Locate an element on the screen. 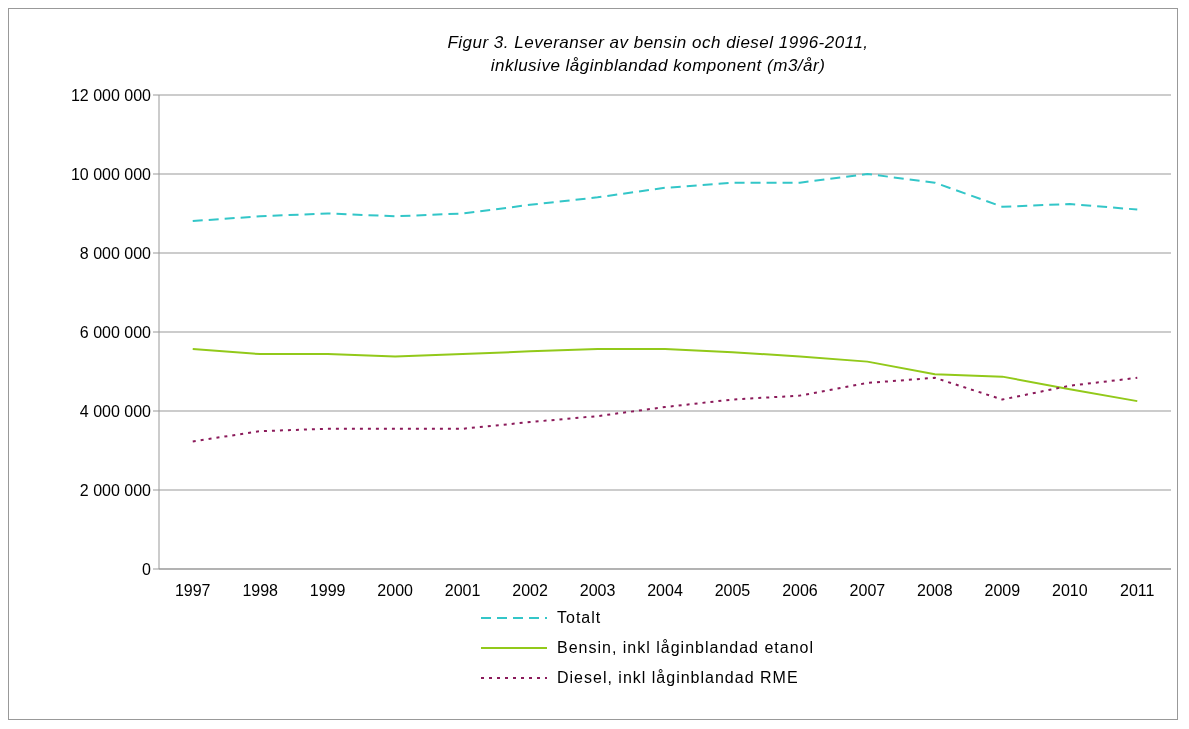  y-tick-label: 0 is located at coordinates (147, 569).